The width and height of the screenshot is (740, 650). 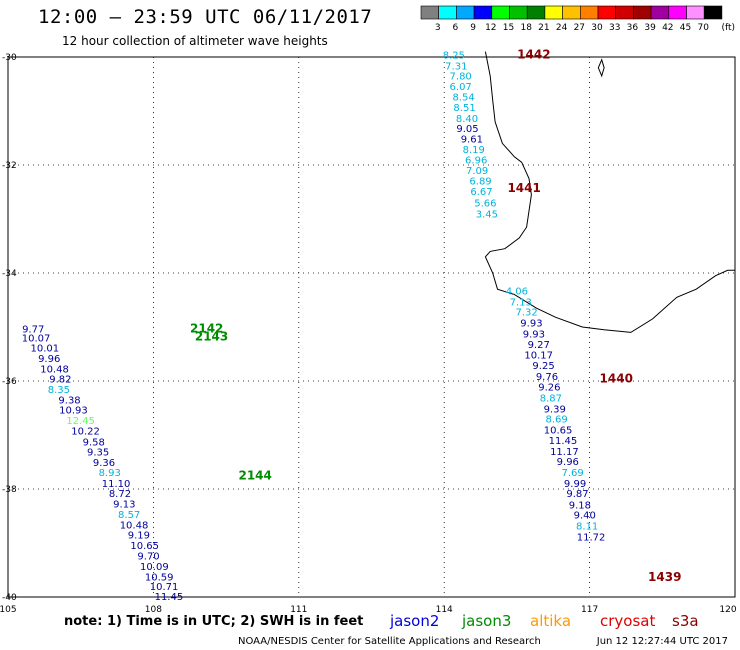 I want to click on wave-height-value: 9.61, so click(x=472, y=139).